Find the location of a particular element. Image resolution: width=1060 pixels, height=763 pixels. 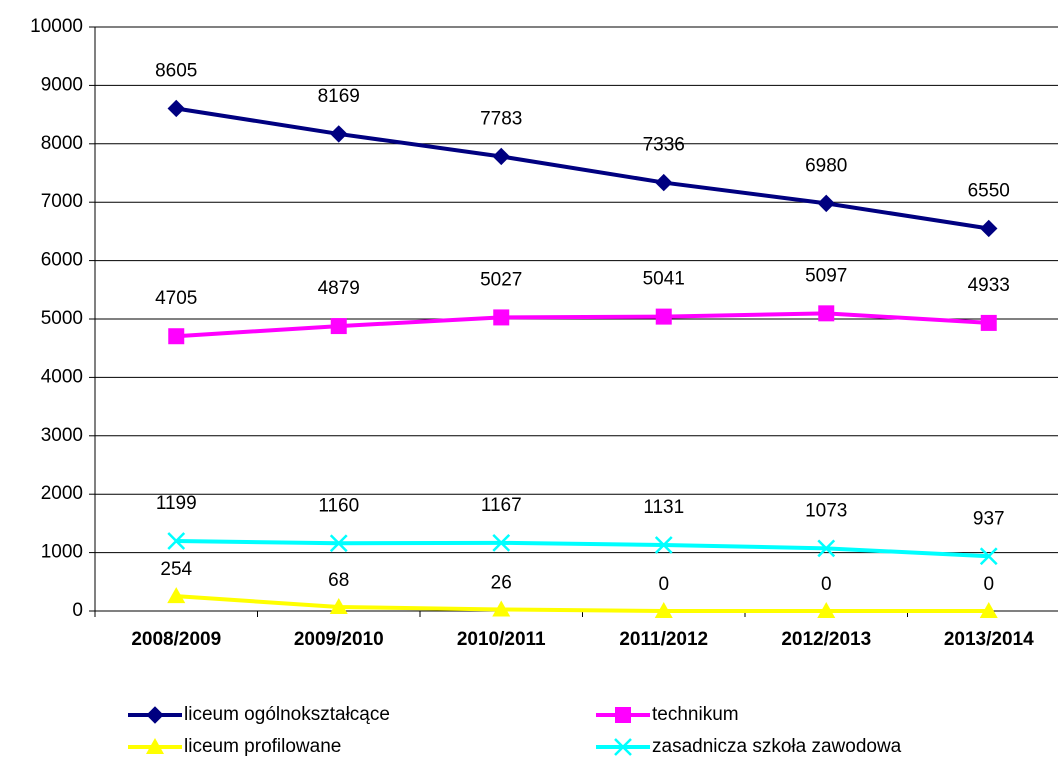

y-tick-label: 1000 is located at coordinates (62, 552).